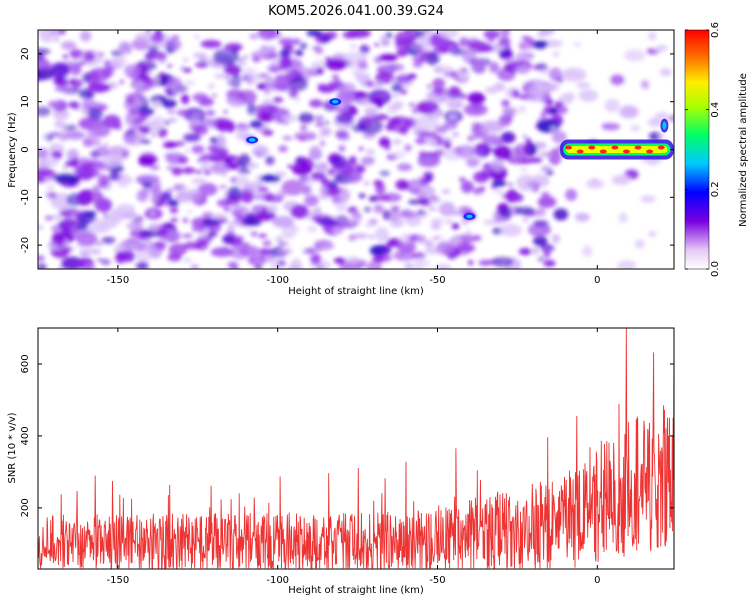  Describe the element at coordinates (356, 11) in the screenshot. I see `chart-title: KOM5.2026.041.00.39.G24` at that location.